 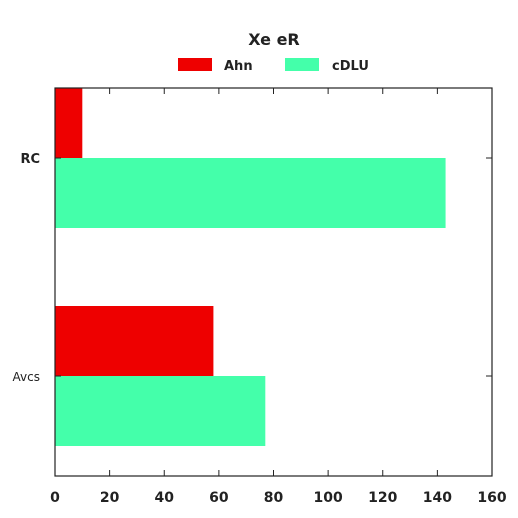 What do you see at coordinates (273, 66) in the screenshot?
I see `legend: Ahn cDLU` at bounding box center [273, 66].